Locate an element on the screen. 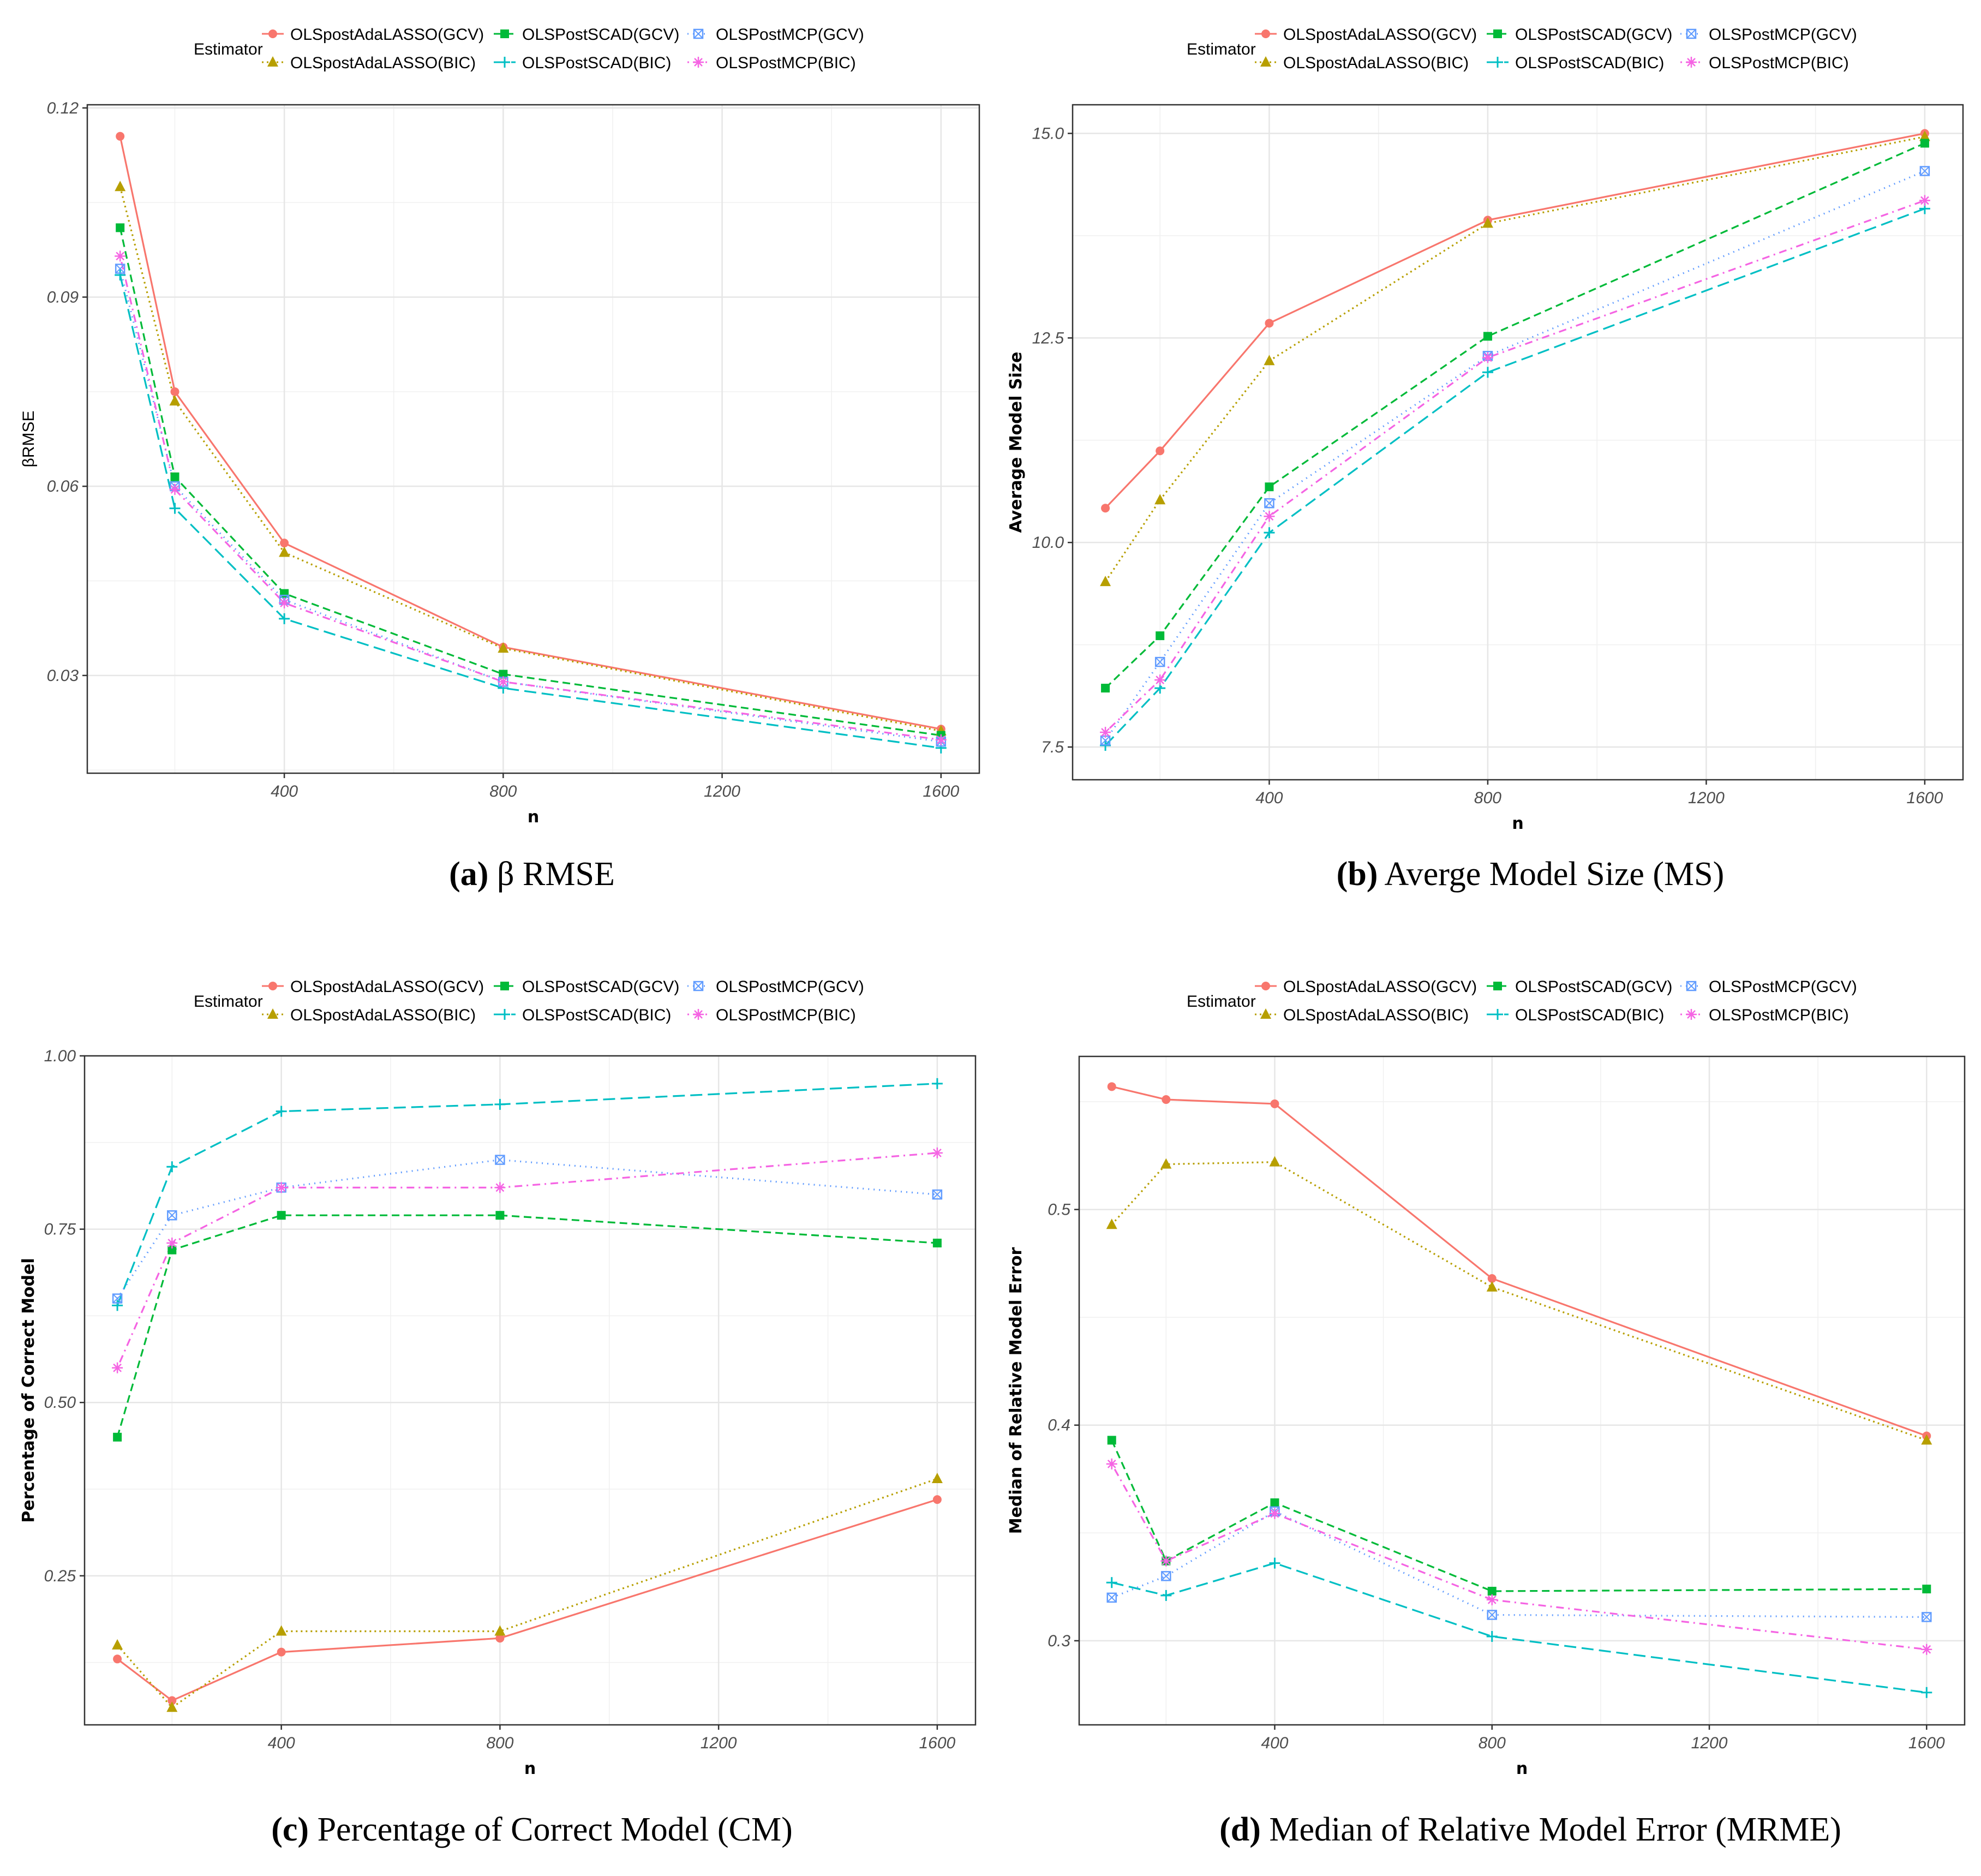 The width and height of the screenshot is (1981, 1876). legend-key-circle-icon is located at coordinates (1265, 986).